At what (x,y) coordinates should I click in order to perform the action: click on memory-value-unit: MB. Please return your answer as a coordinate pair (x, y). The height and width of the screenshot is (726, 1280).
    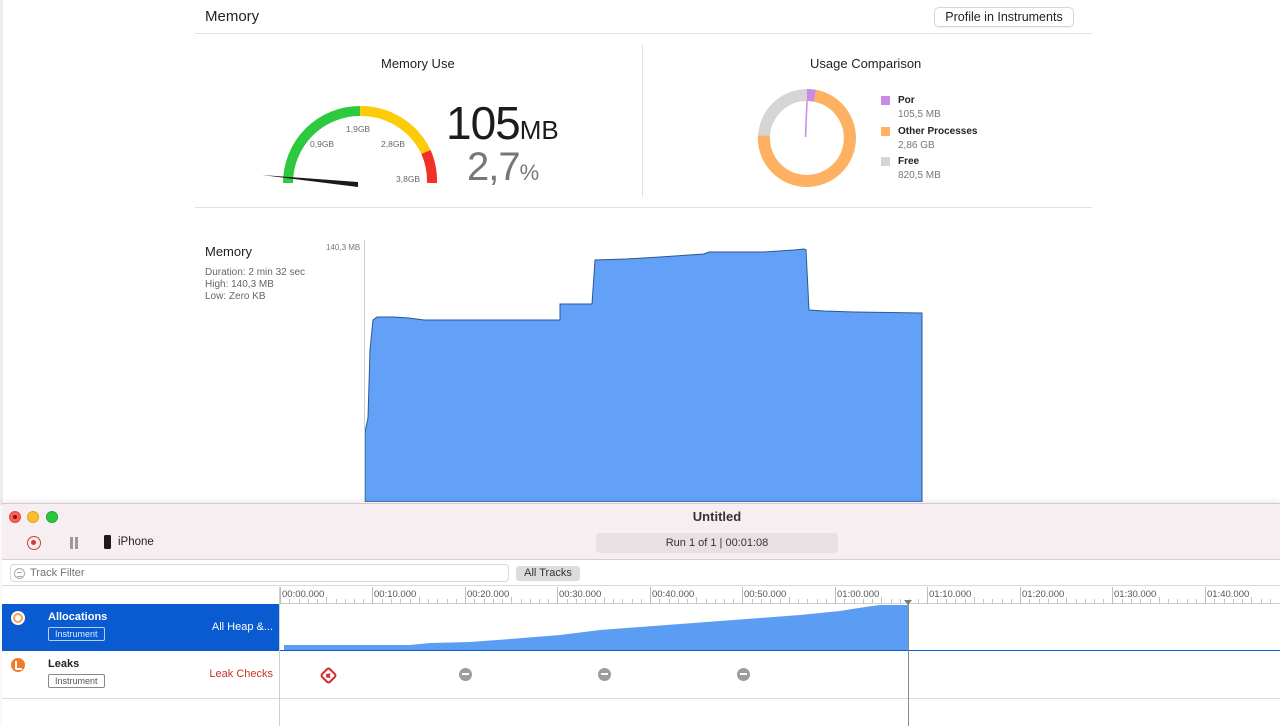
    Looking at the image, I should click on (539, 130).